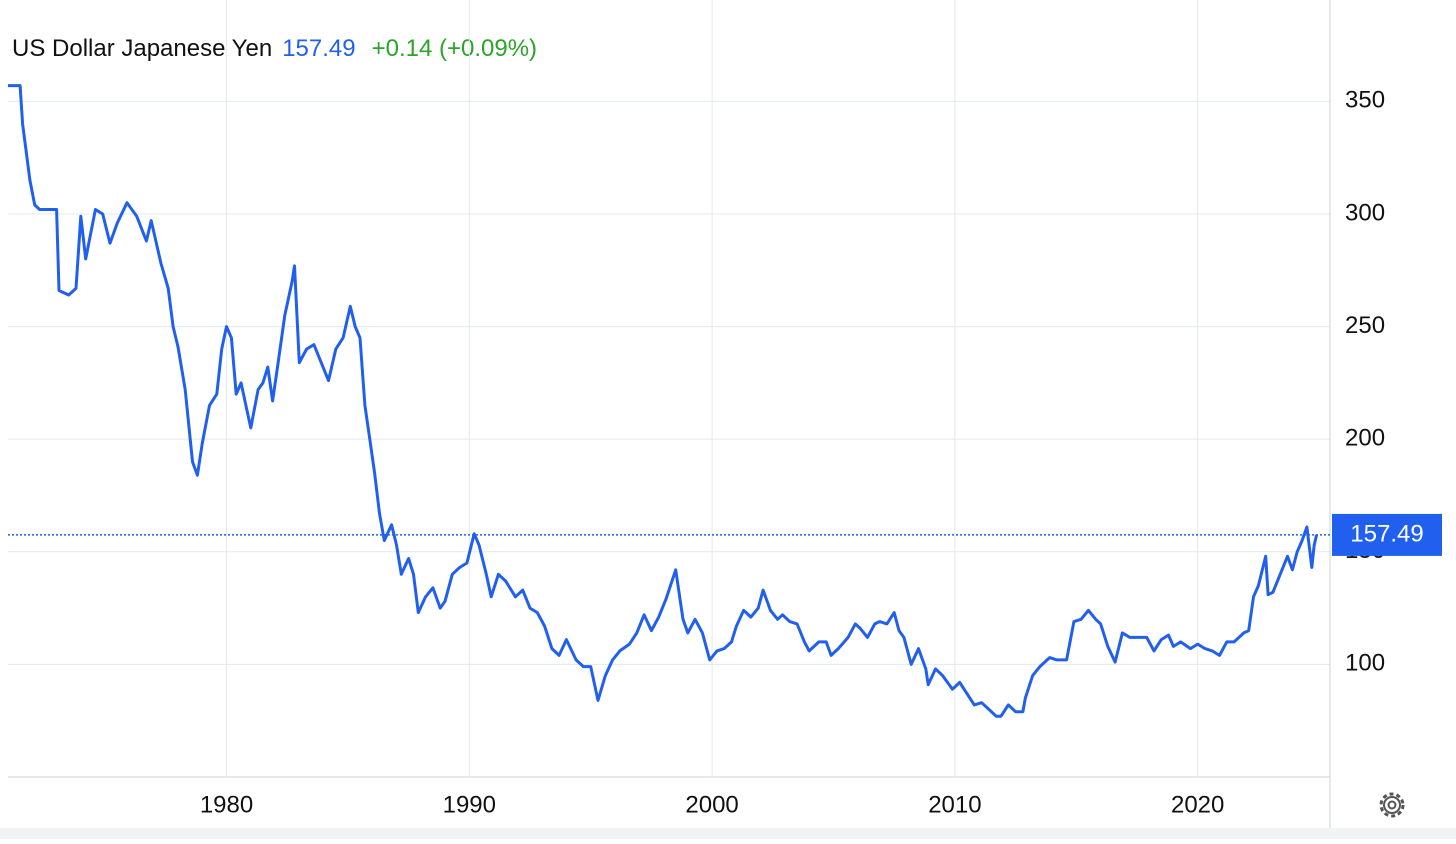 The width and height of the screenshot is (1456, 844). Describe the element at coordinates (711, 804) in the screenshot. I see `x-tick-label: 2000` at that location.